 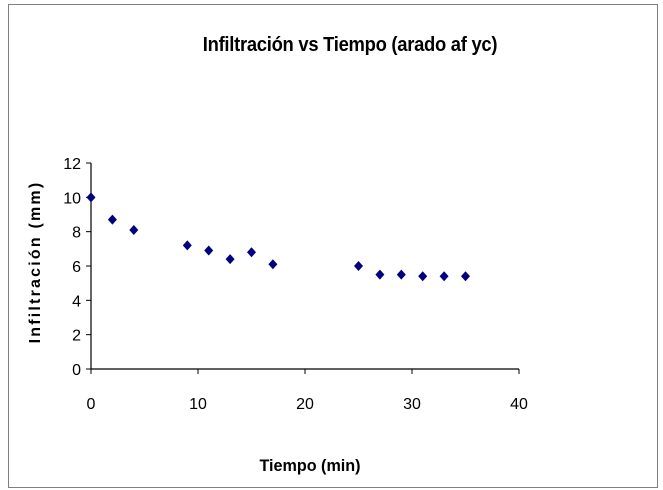 What do you see at coordinates (310, 465) in the screenshot?
I see `x-axis-title: Tiempo (min)` at bounding box center [310, 465].